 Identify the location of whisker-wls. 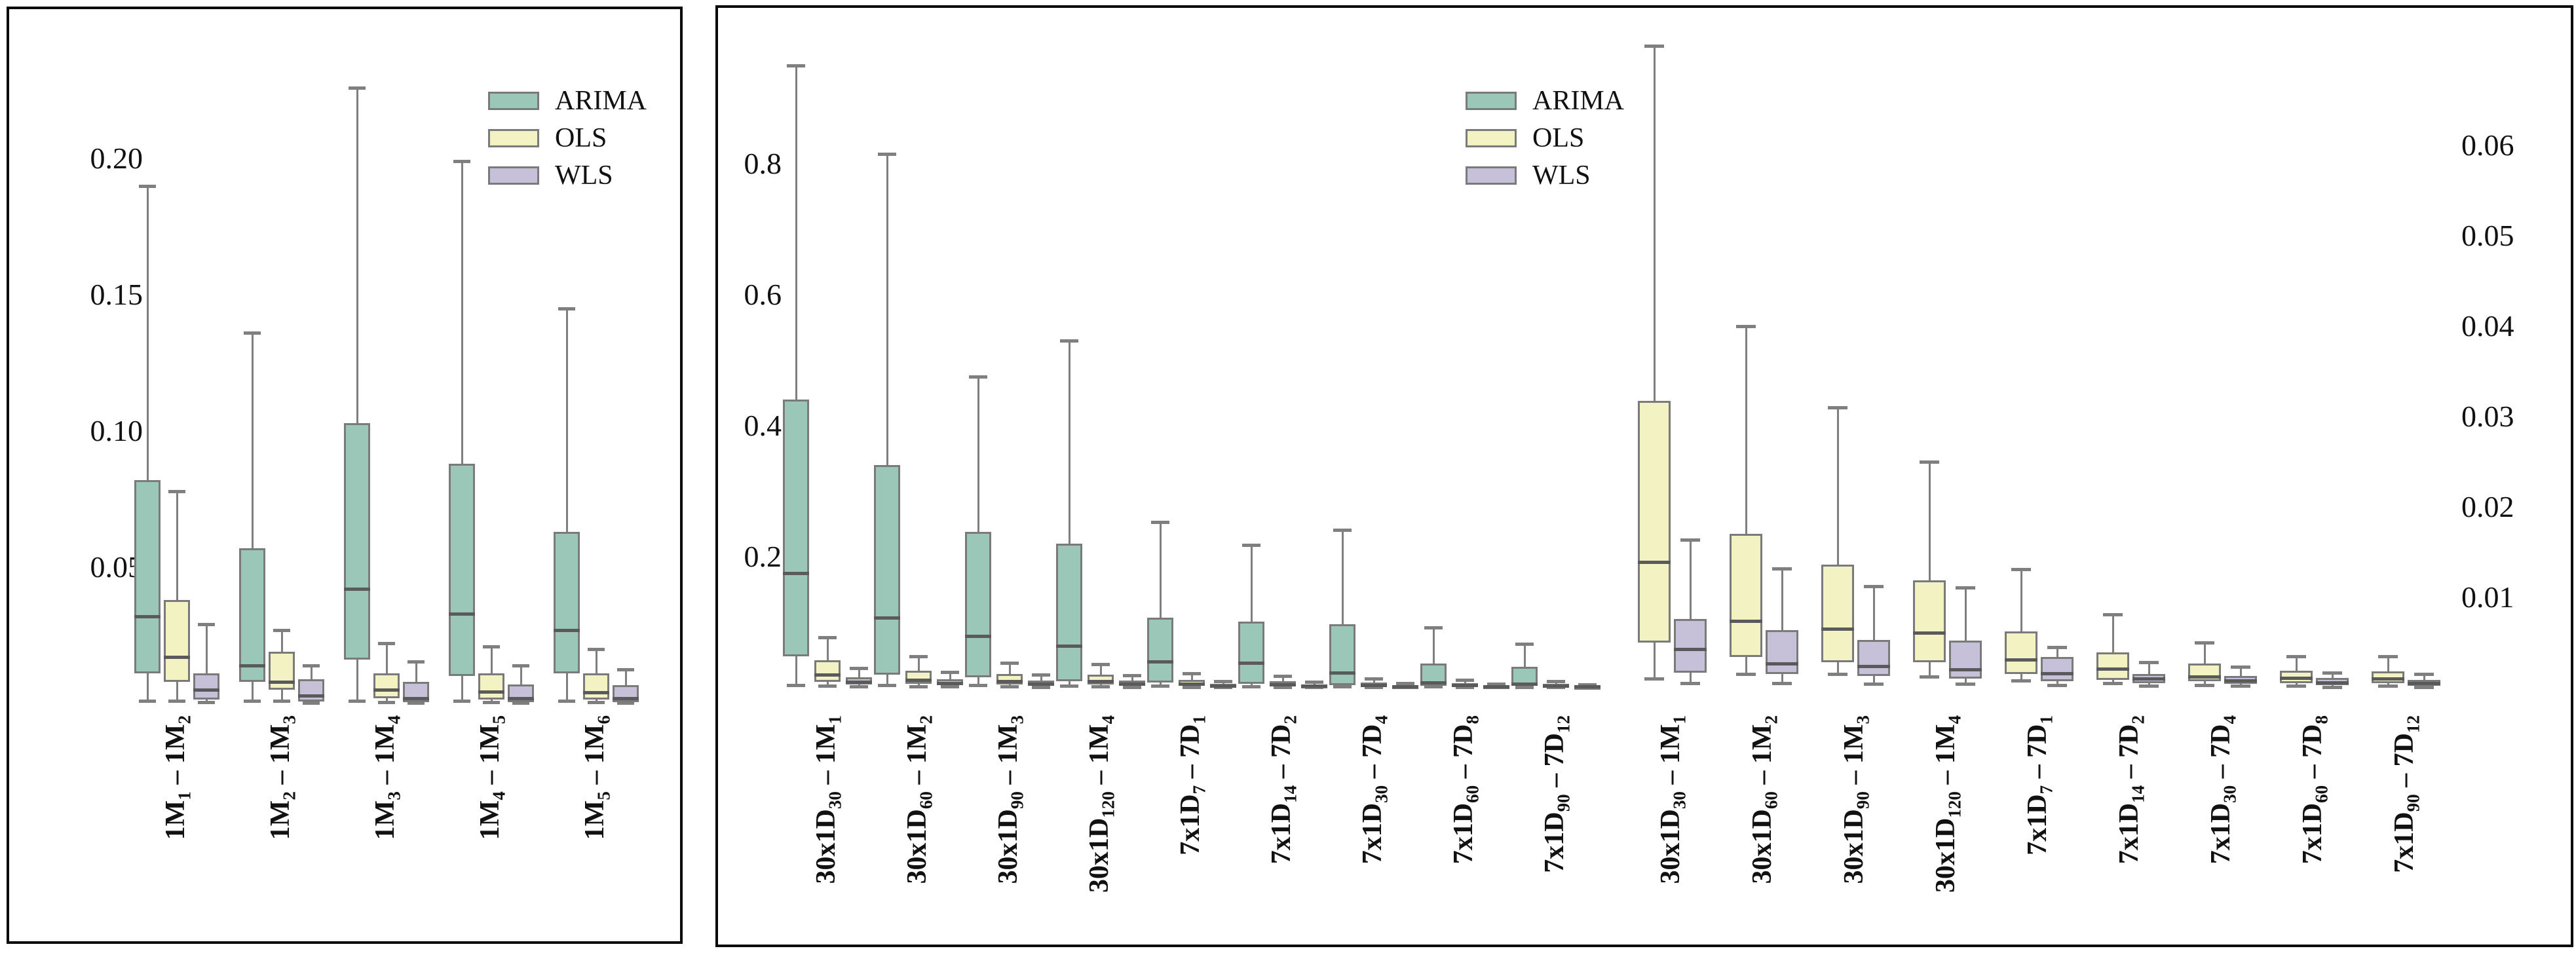
(1782, 626).